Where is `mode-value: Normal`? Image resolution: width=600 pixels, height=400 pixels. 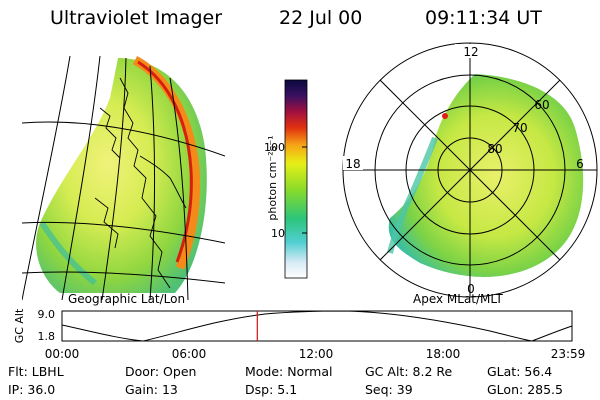
mode-value: Normal is located at coordinates (310, 371).